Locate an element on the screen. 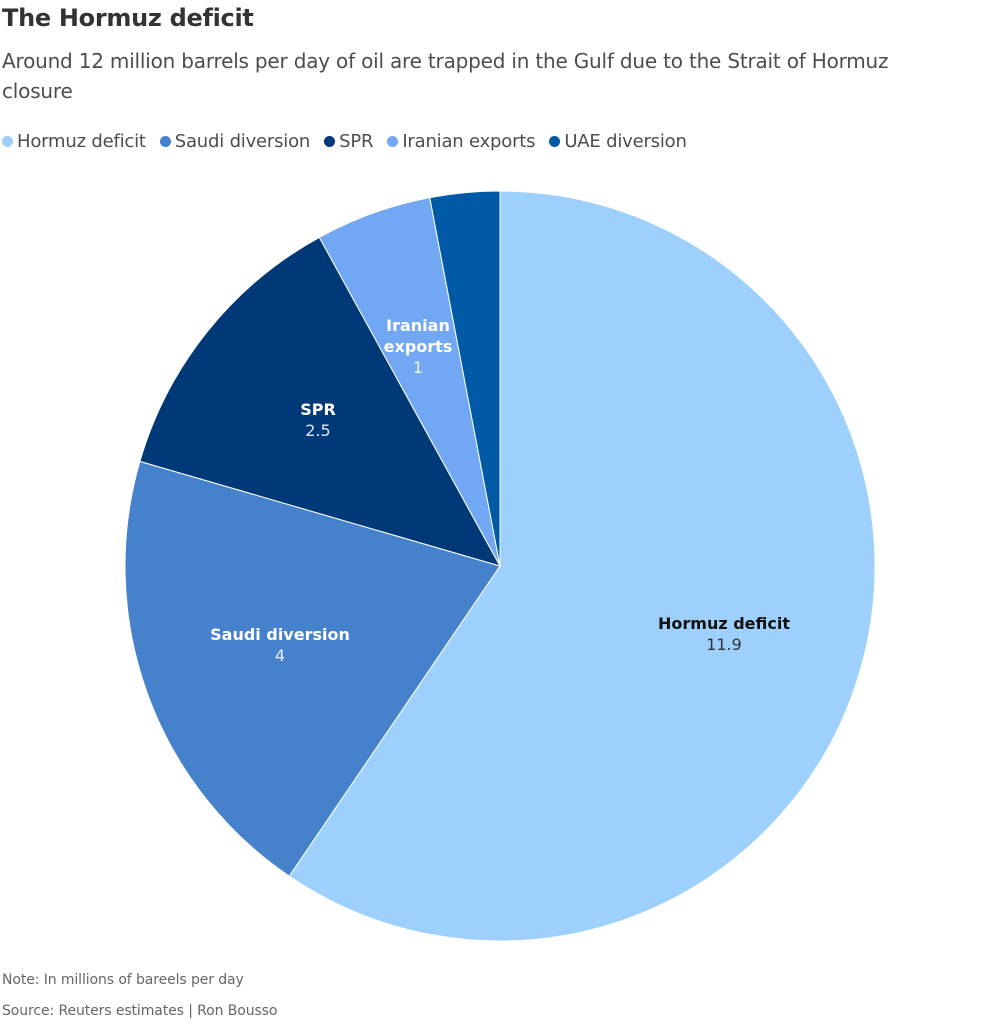 The width and height of the screenshot is (1001, 1024). pie-slice-spr is located at coordinates (320, 401).